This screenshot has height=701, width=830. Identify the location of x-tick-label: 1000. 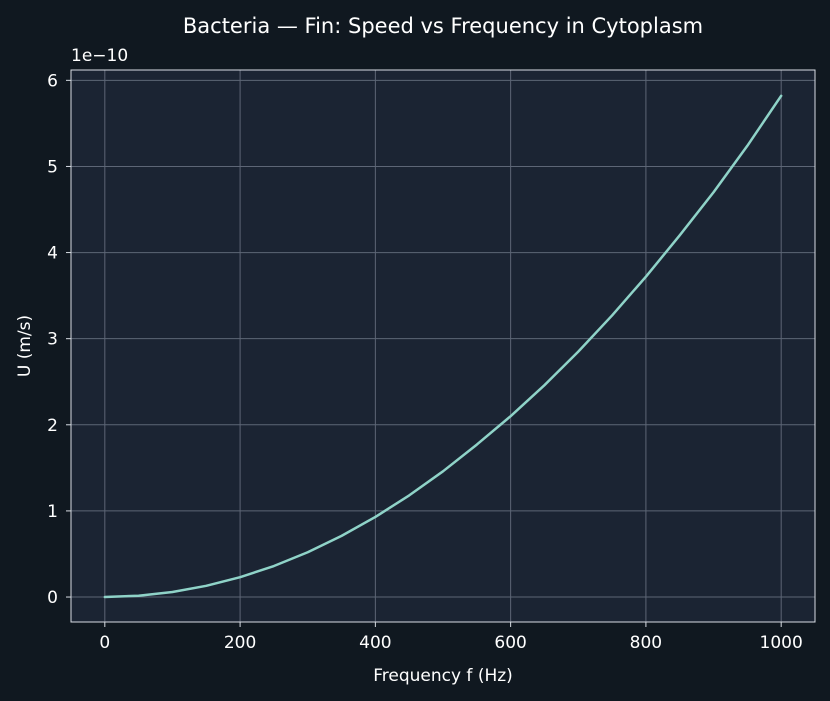
(781, 643).